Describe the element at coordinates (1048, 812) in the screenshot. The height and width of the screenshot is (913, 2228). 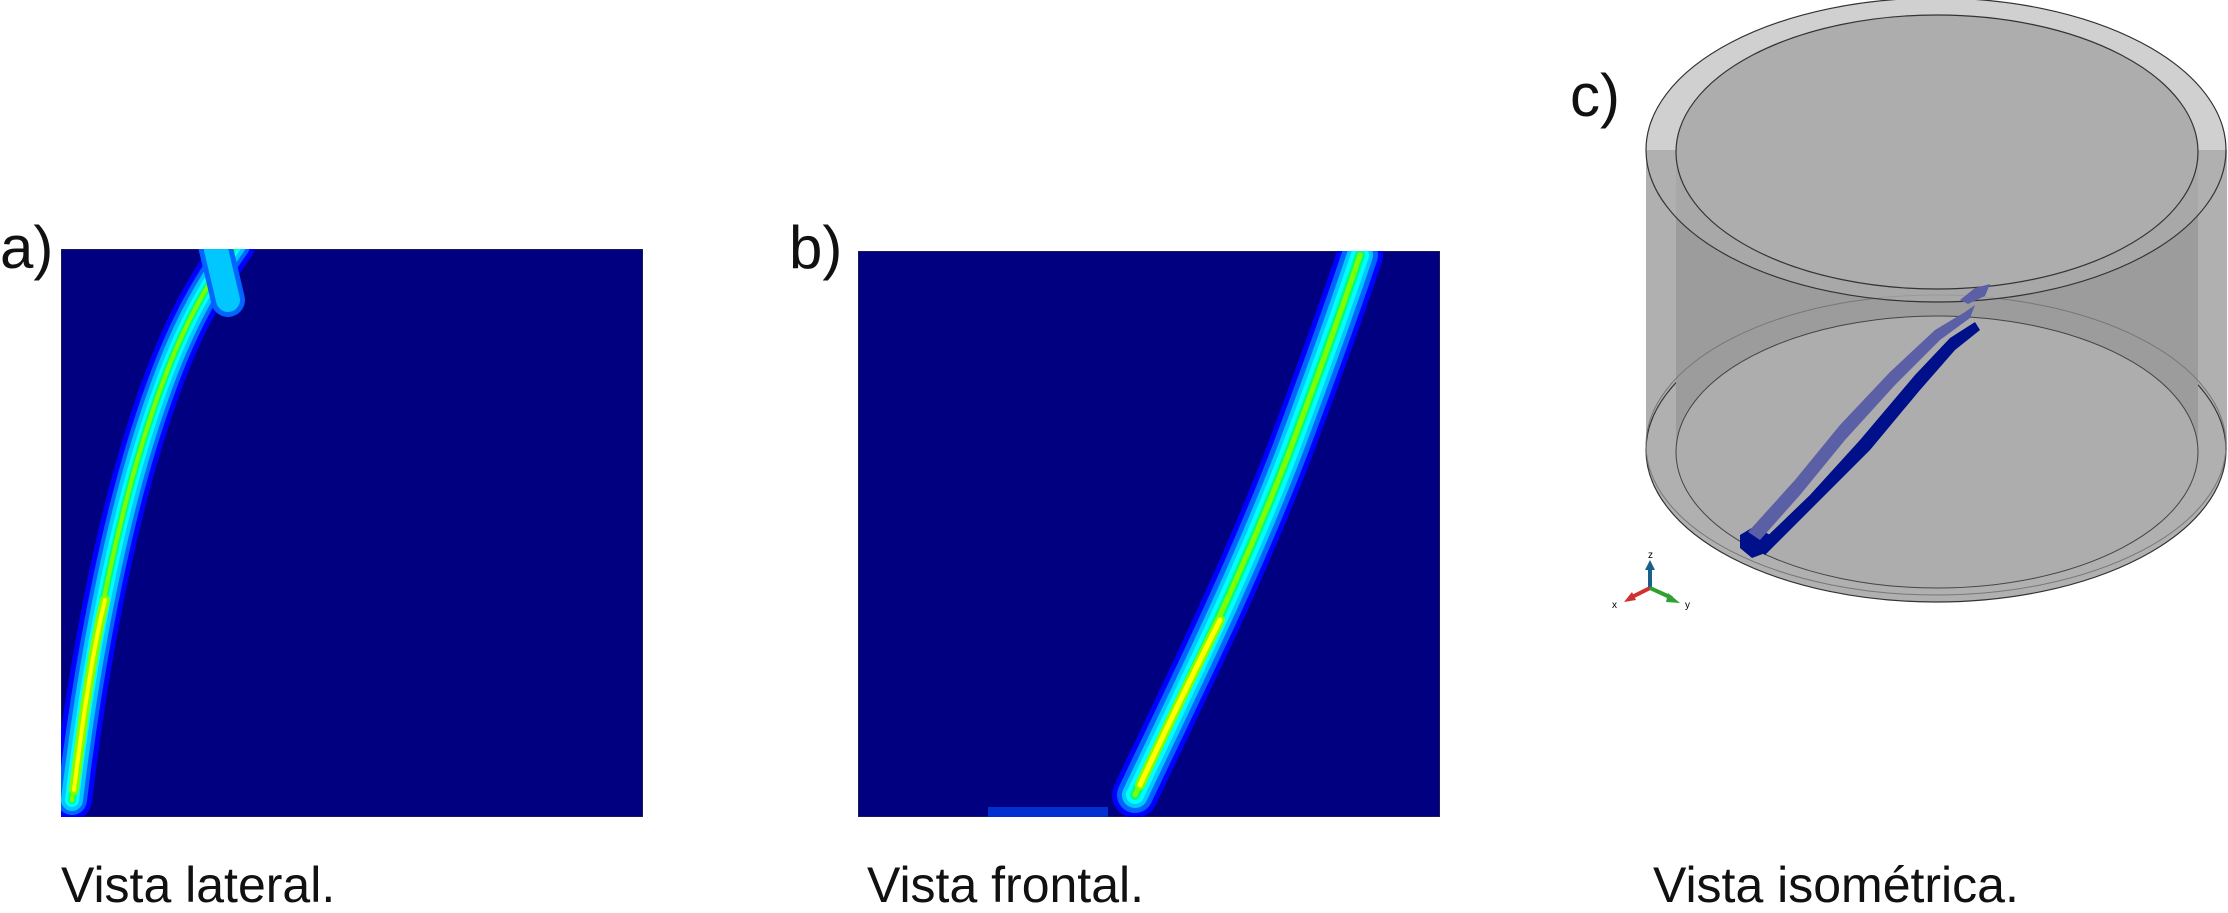
I see `bottom-support-strip` at that location.